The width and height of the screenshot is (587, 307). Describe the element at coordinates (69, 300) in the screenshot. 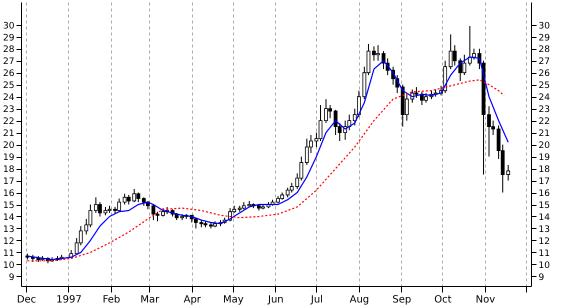

I see `x-tick-label: 1997` at that location.